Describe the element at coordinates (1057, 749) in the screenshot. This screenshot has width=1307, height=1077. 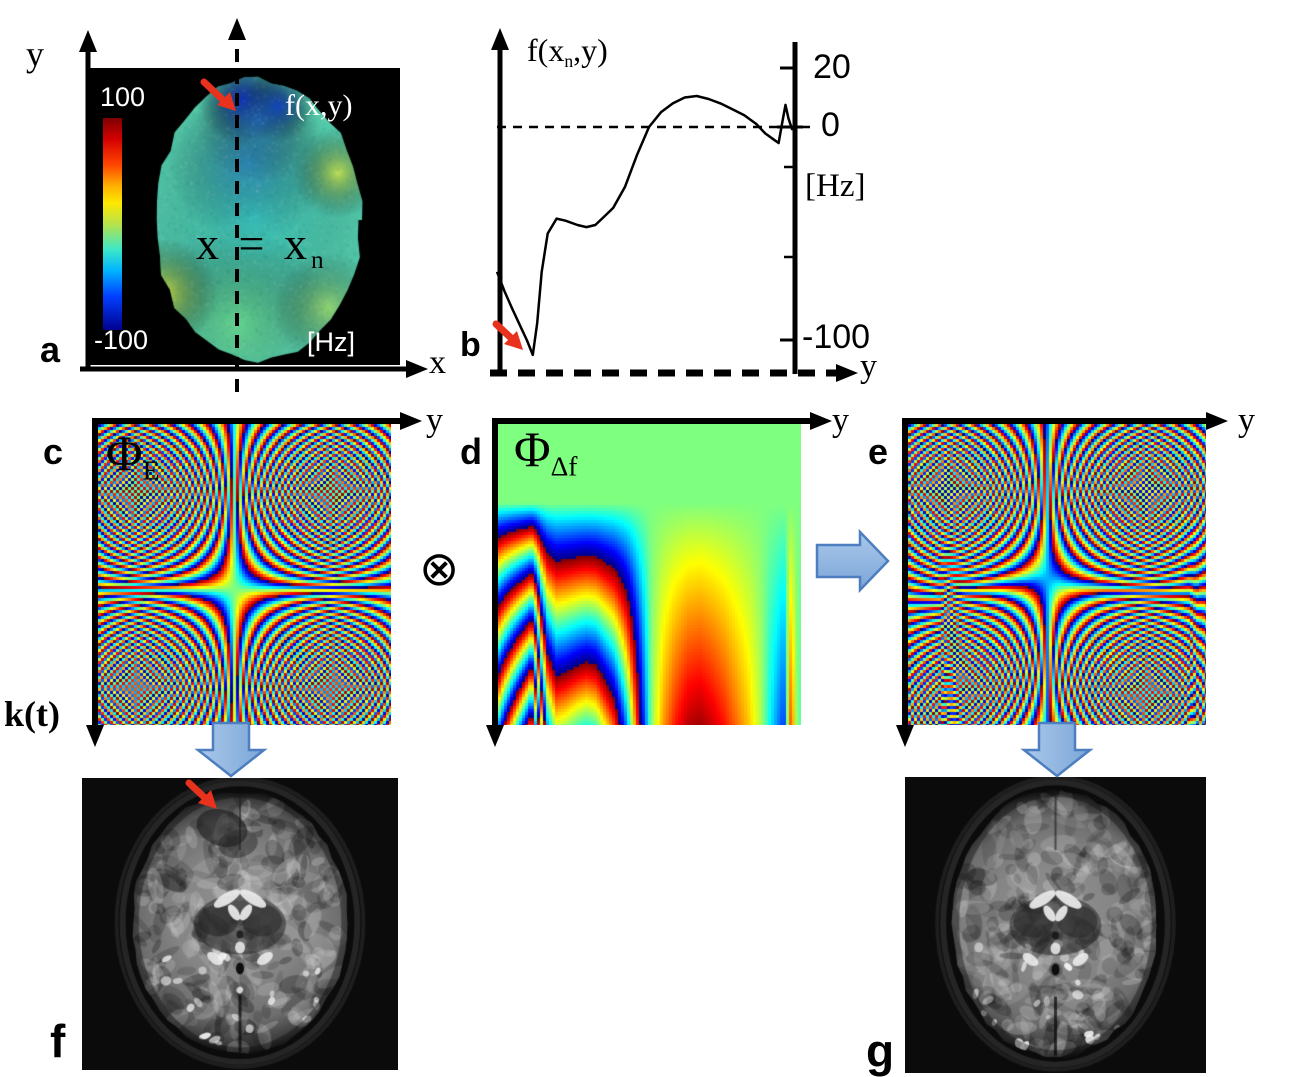
I see `blue-down-arrow-right-icon` at that location.